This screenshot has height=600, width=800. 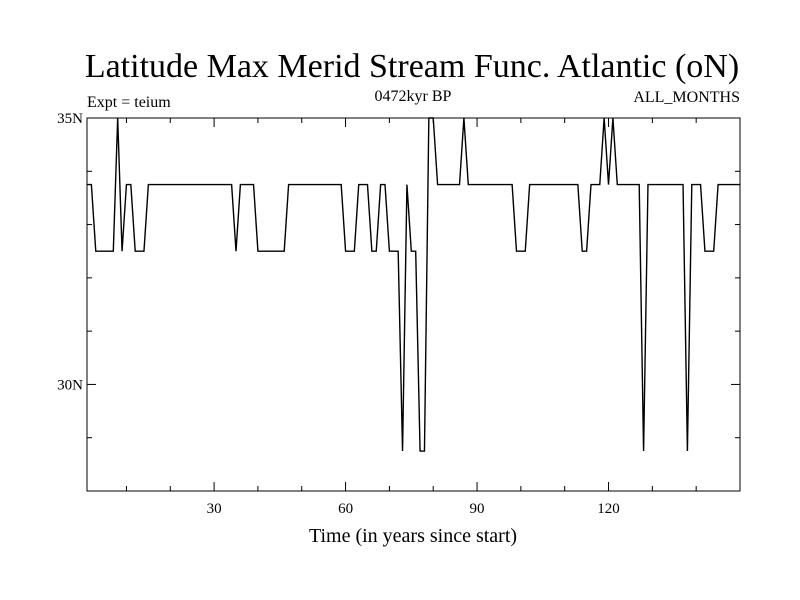 I want to click on x-tick-label: 90, so click(x=477, y=509).